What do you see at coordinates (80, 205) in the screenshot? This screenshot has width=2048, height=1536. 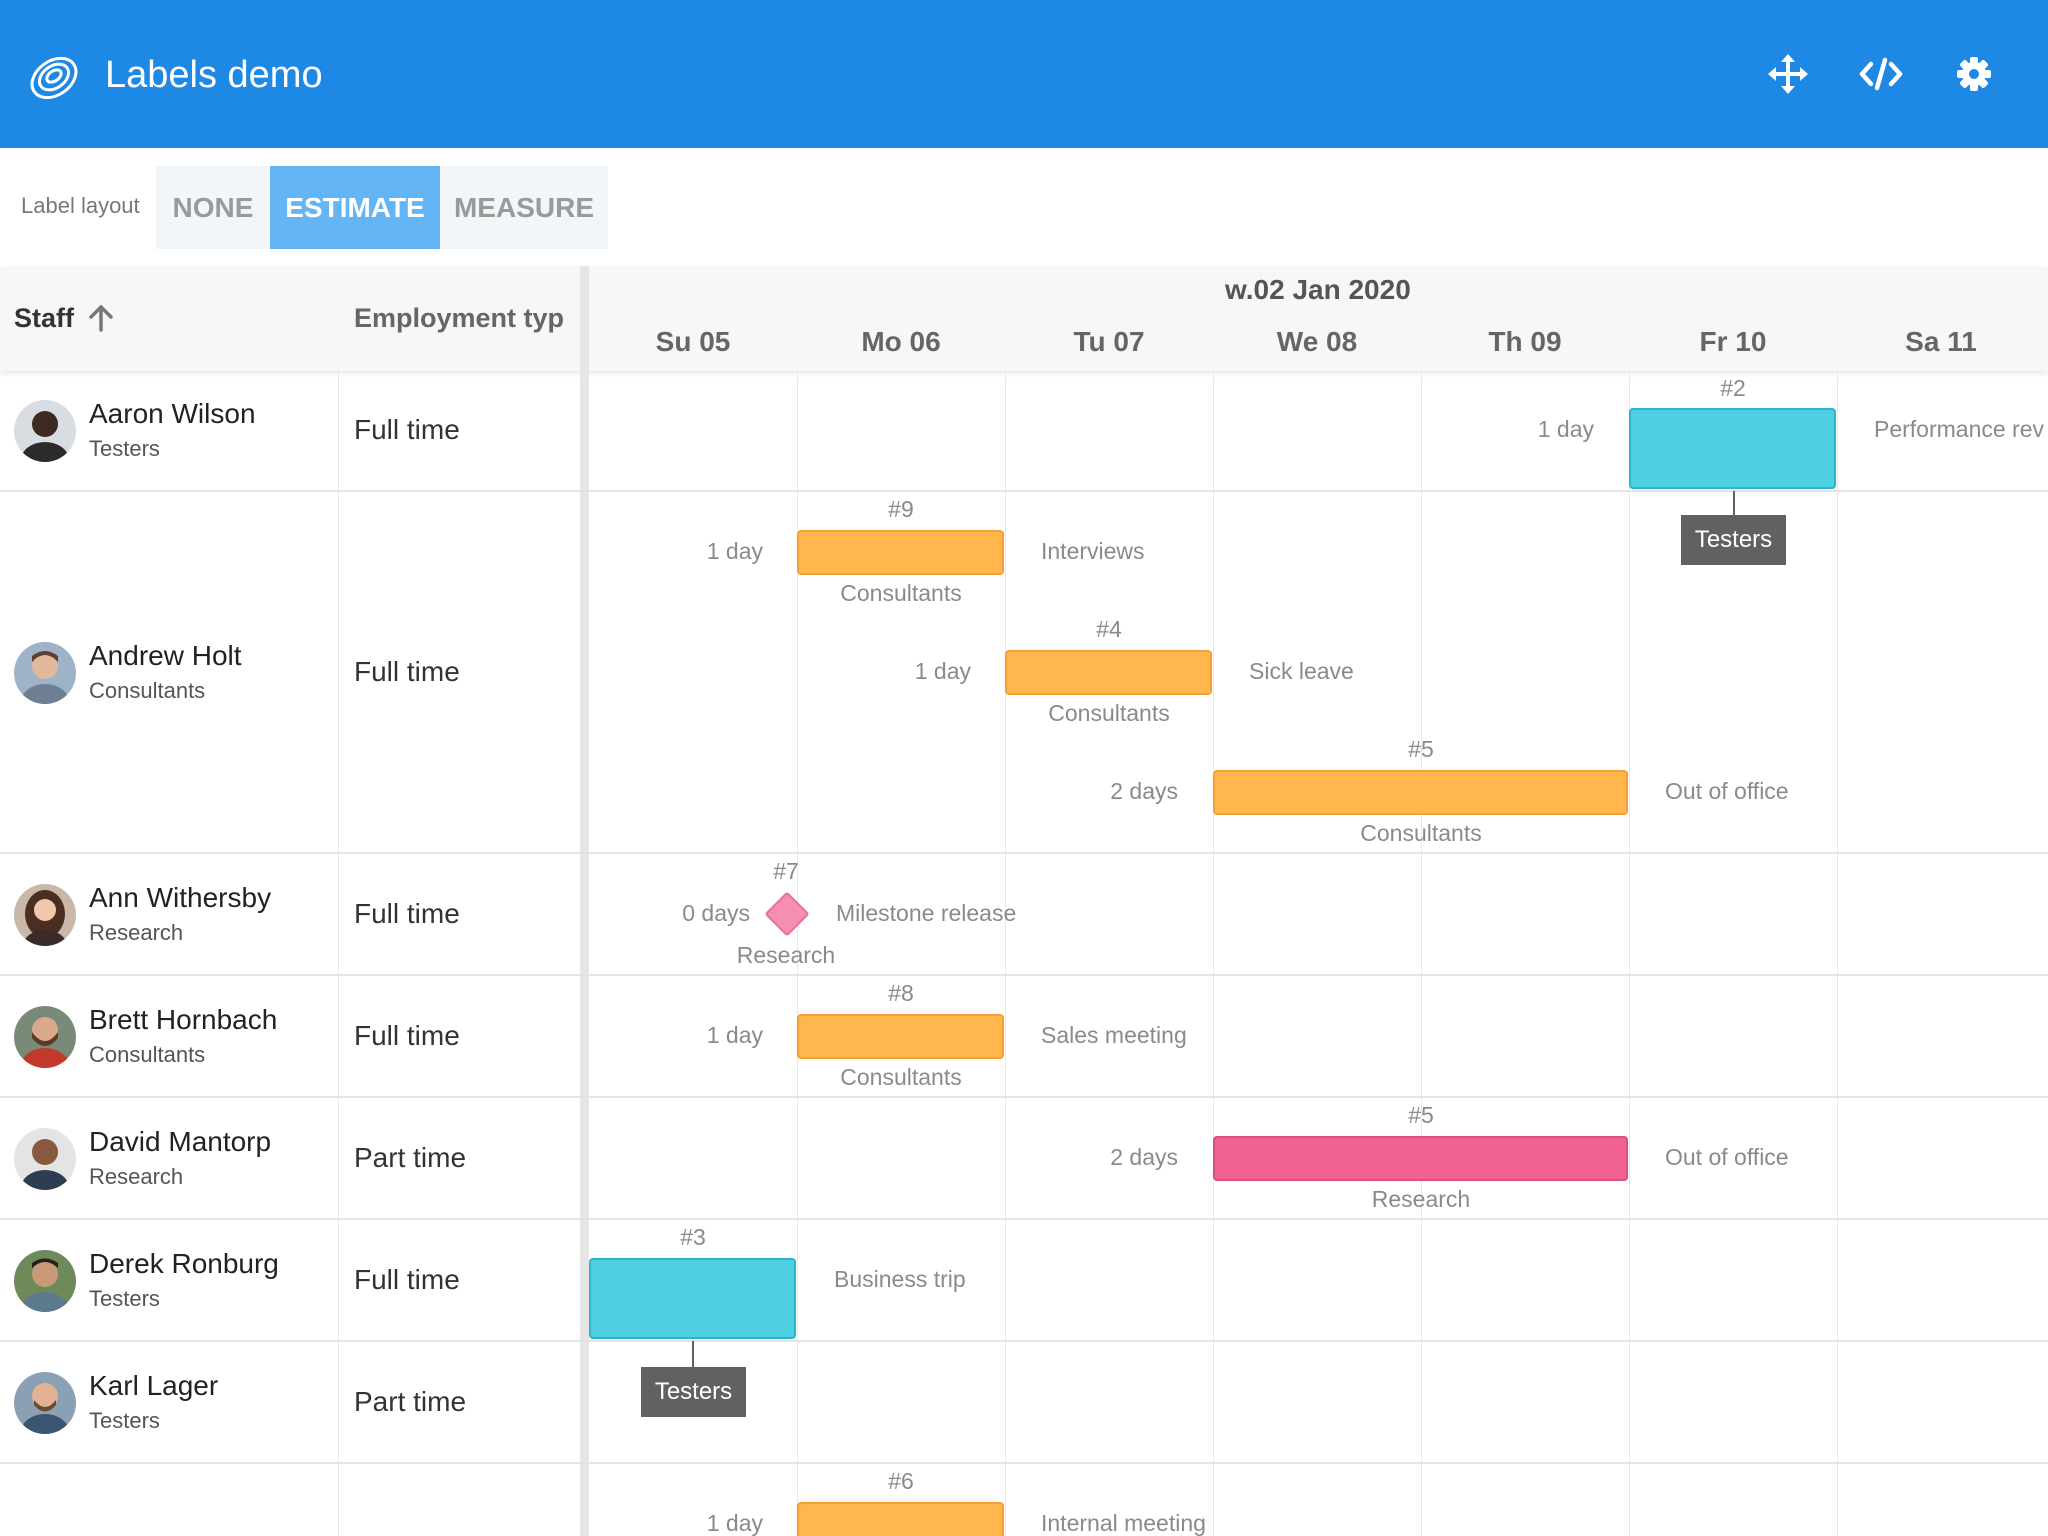 I see `label-layout-label: Label layout` at bounding box center [80, 205].